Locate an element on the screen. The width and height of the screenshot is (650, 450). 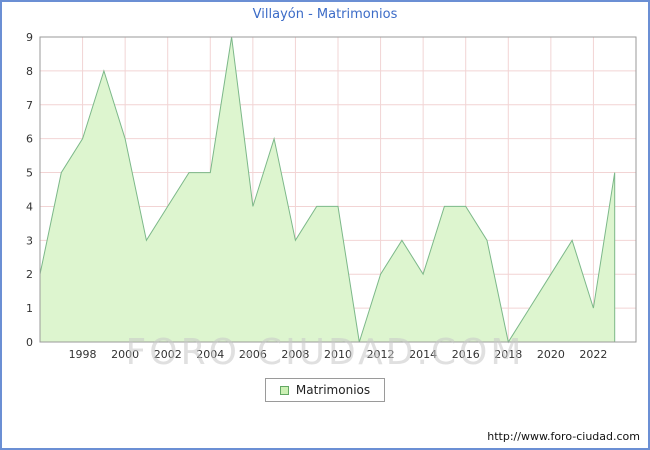
svg-text: 2004 is located at coordinates (210, 354).